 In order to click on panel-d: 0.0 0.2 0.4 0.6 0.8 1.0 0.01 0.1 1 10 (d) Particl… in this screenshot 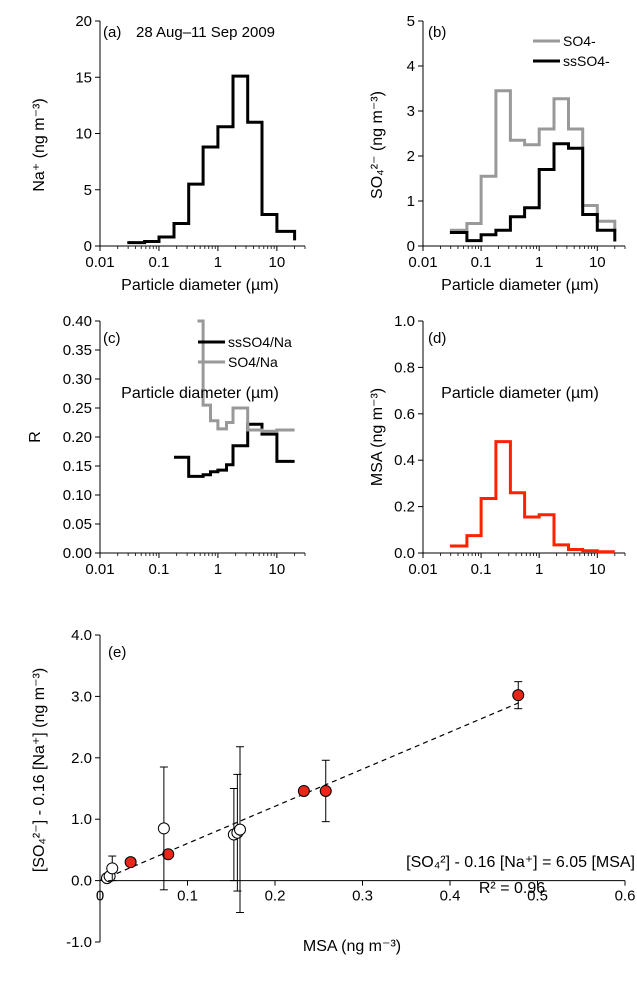, I will do `click(497, 445)`.